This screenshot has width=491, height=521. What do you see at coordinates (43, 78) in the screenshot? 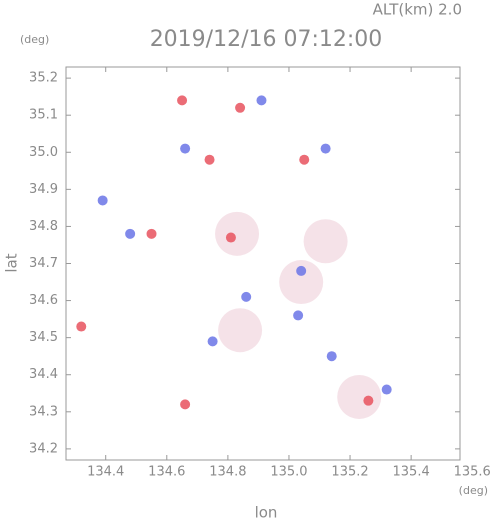
I see `y-tick-label: 35.2` at bounding box center [43, 78].